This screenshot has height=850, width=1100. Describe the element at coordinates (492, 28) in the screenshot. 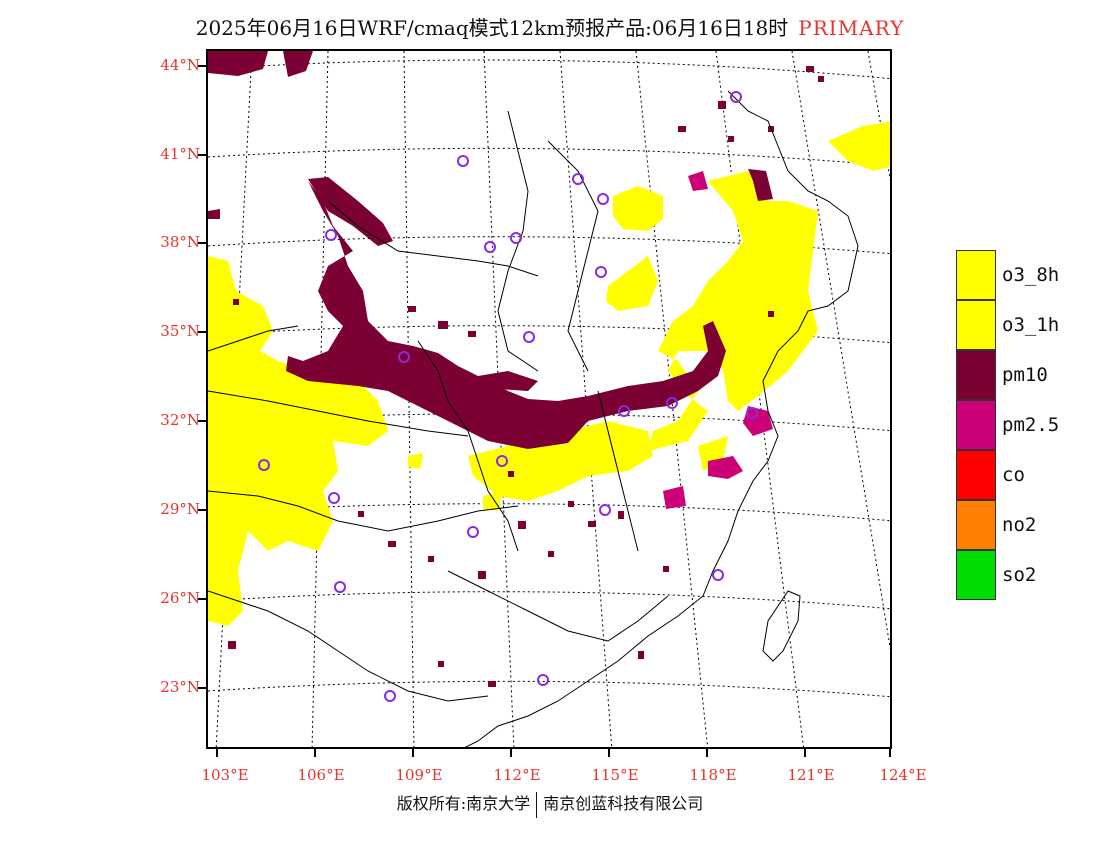

I see `title-text: 2025年06月16日WRF/cmaq模式12km预报产品:06月16日18时` at that location.